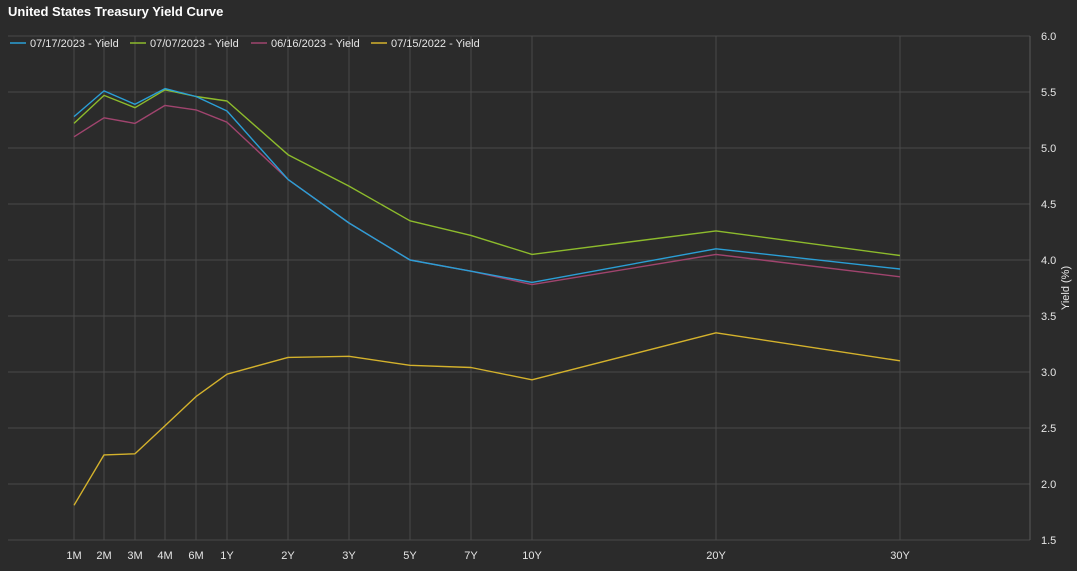 The height and width of the screenshot is (571, 1077). I want to click on x-tick-label: 1M, so click(73, 556).